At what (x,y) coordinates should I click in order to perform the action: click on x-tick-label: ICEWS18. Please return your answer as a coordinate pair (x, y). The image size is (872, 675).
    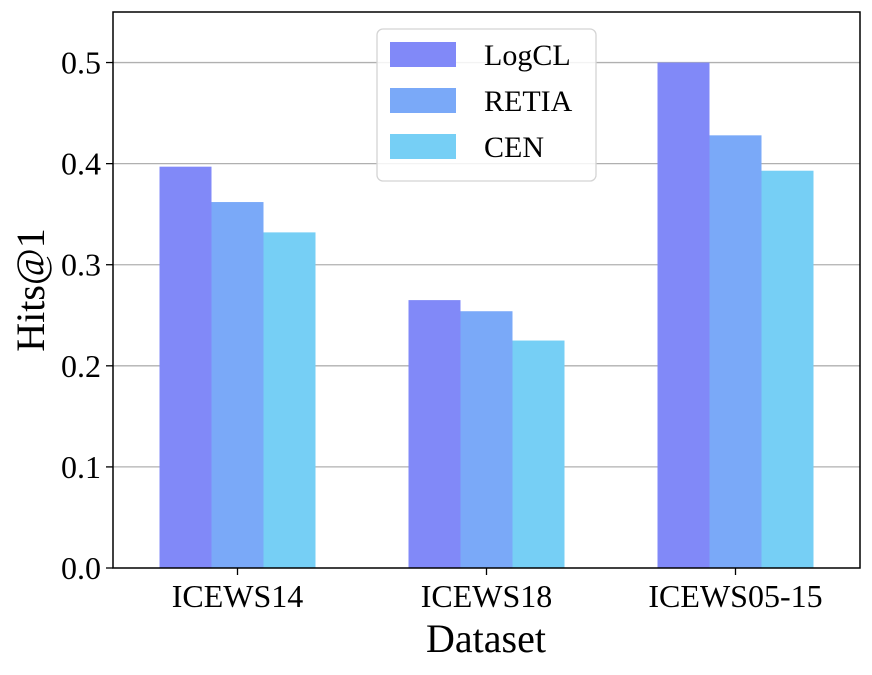
    Looking at the image, I should click on (487, 596).